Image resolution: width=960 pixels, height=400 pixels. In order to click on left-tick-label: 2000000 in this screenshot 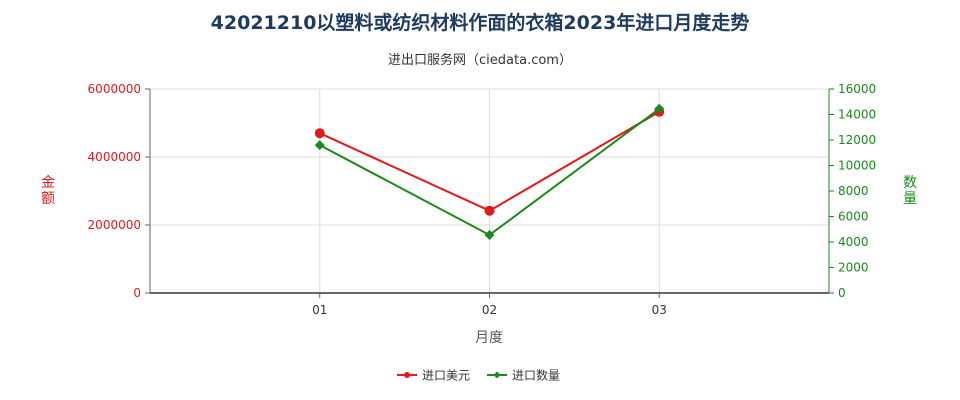, I will do `click(114, 225)`.